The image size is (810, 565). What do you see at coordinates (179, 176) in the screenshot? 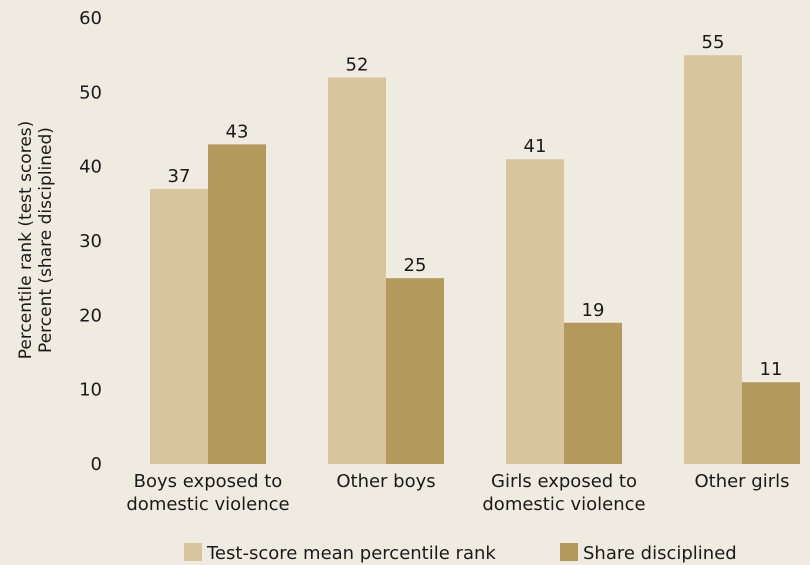
I see `bar-value-label: 37` at bounding box center [179, 176].